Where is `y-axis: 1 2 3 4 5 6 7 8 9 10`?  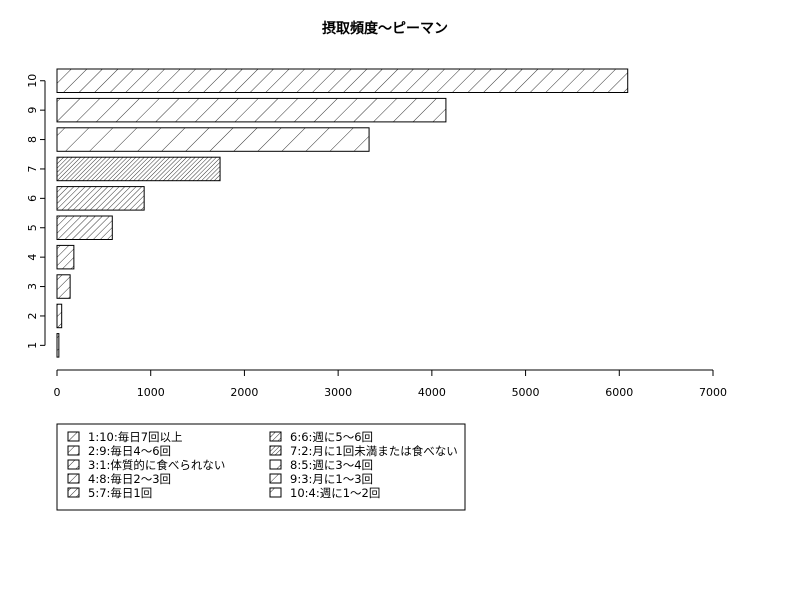 y-axis: 1 2 3 4 5 6 7 8 9 10 is located at coordinates (36, 211).